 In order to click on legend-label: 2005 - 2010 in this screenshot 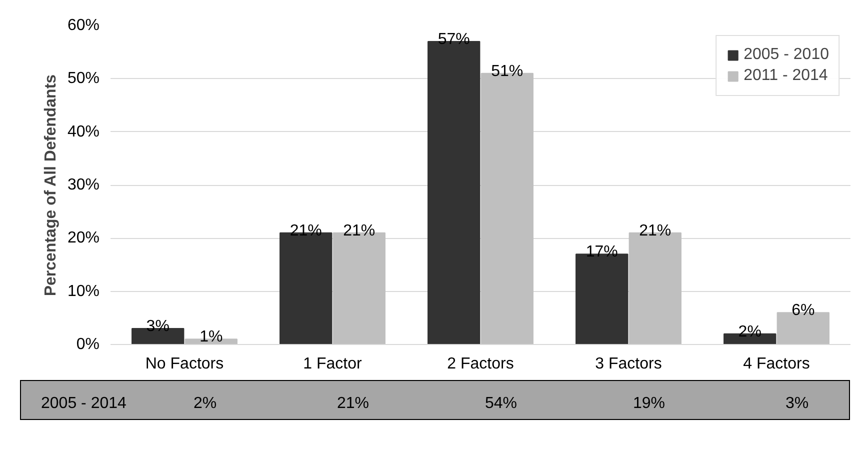, I will do `click(786, 55)`.